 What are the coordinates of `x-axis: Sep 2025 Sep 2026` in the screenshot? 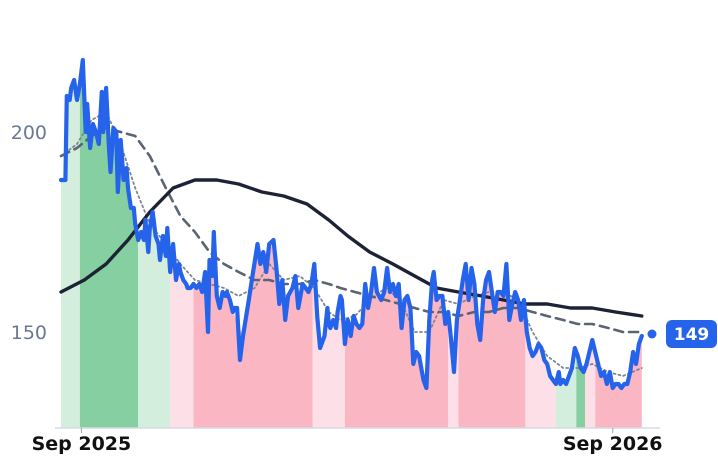 It's located at (347, 441).